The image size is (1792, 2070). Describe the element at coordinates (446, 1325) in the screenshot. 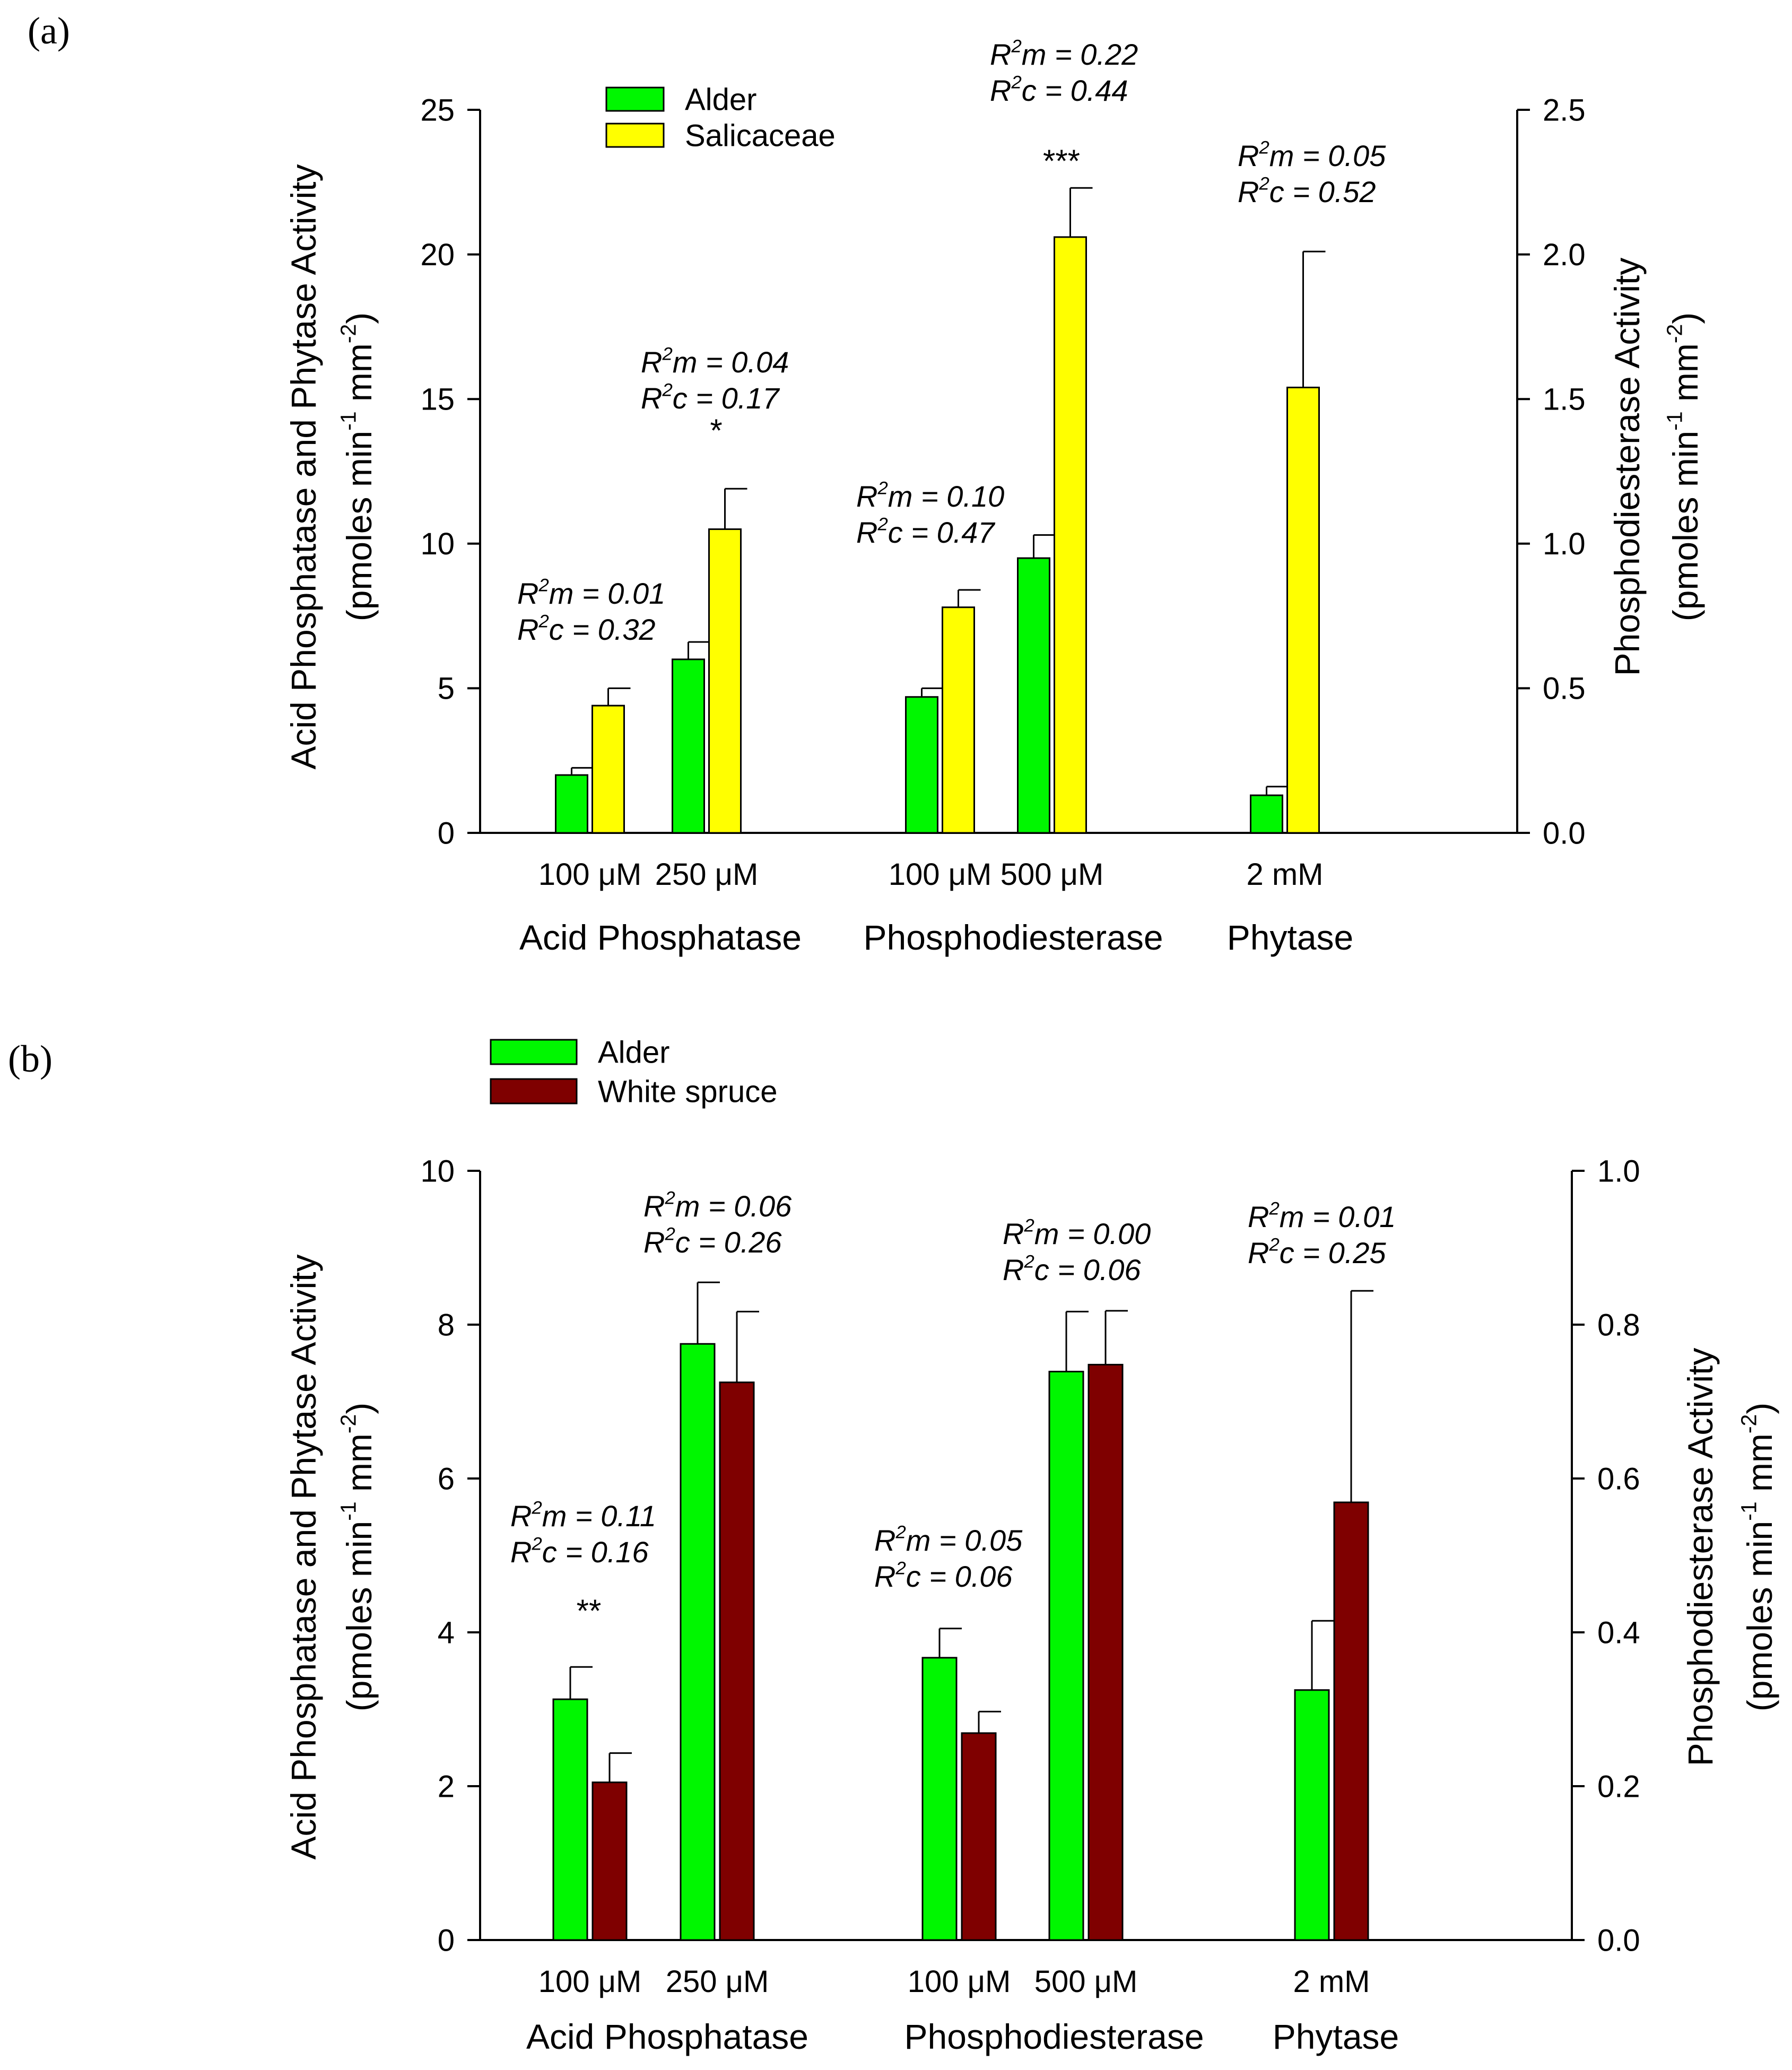

I see `tick-label-left-b-4: 8` at that location.